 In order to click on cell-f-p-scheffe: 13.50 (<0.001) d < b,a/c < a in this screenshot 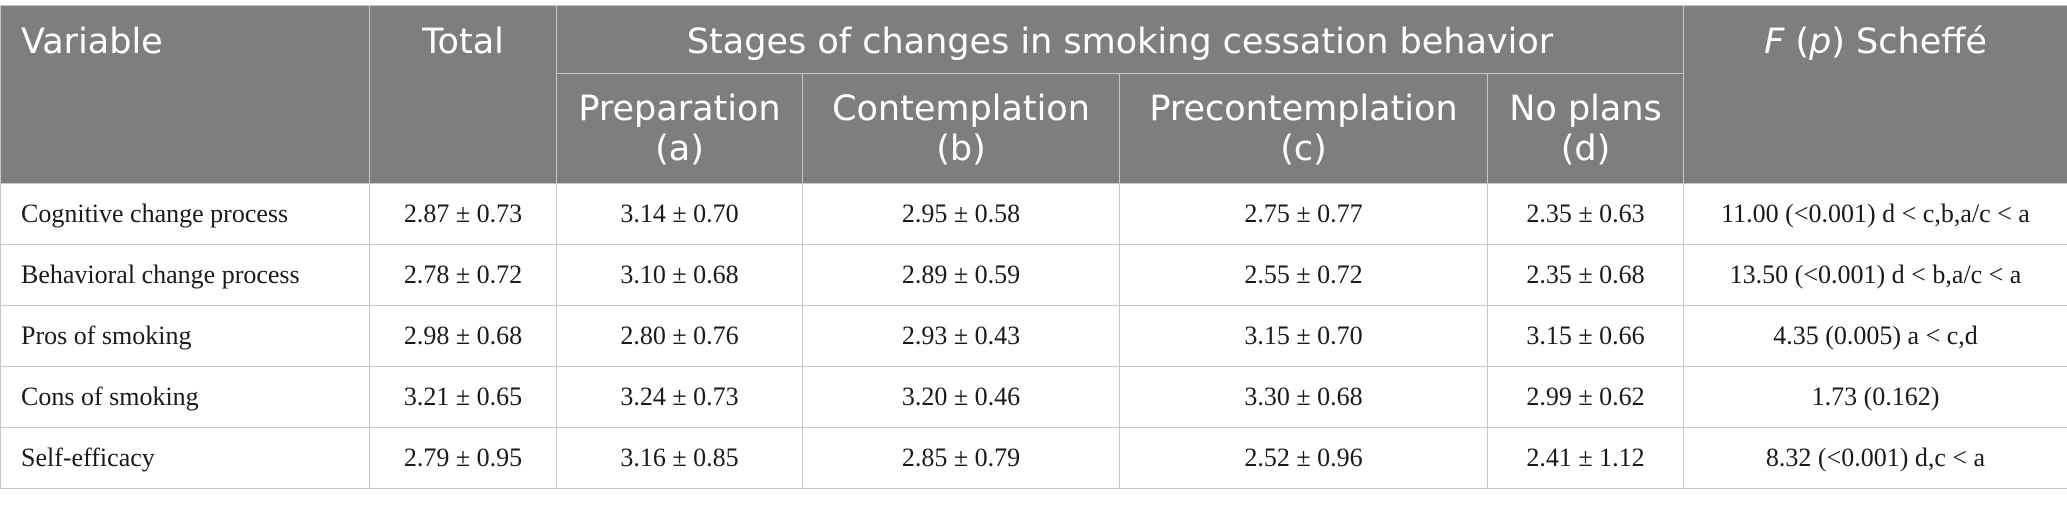, I will do `click(1875, 275)`.